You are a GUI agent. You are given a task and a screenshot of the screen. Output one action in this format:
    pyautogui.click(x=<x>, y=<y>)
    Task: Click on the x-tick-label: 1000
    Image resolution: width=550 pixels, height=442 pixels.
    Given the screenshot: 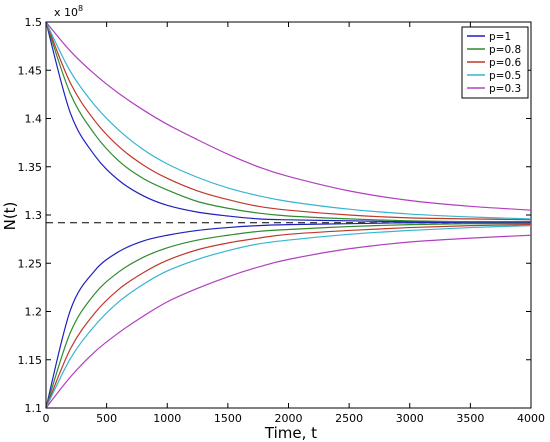 What is the action you would take?
    pyautogui.click(x=167, y=418)
    